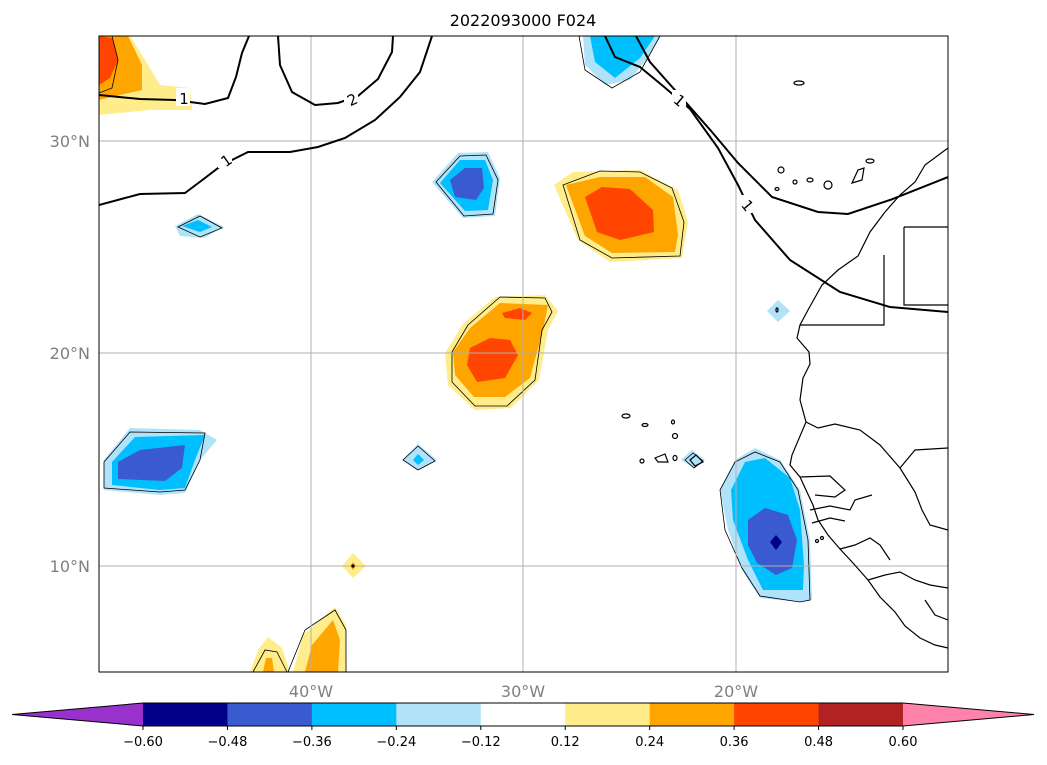  I want to click on lon-tick-label: 20°W, so click(736, 691).